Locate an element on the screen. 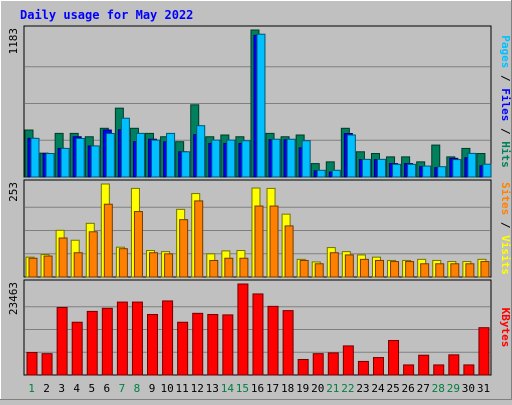 The image size is (512, 405). x-tick-label-10: 10 is located at coordinates (166, 388).